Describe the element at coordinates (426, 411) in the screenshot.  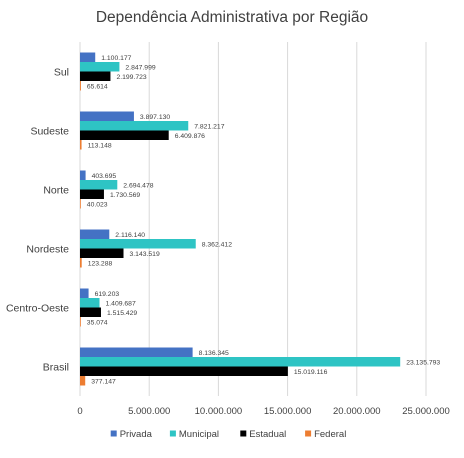
I see `x-tick-label: 25.000.000` at that location.